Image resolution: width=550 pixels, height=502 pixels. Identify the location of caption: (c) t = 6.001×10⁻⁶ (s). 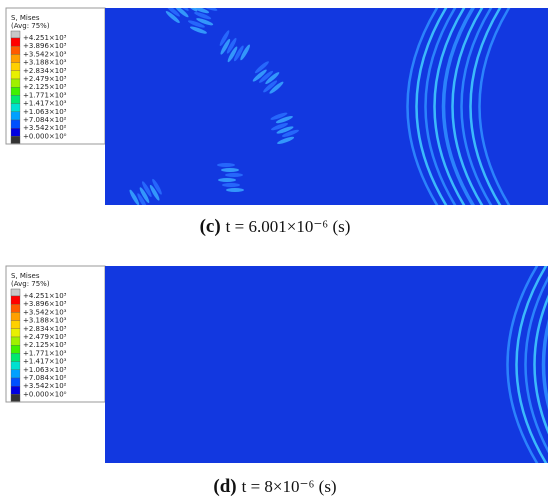
(275, 226).